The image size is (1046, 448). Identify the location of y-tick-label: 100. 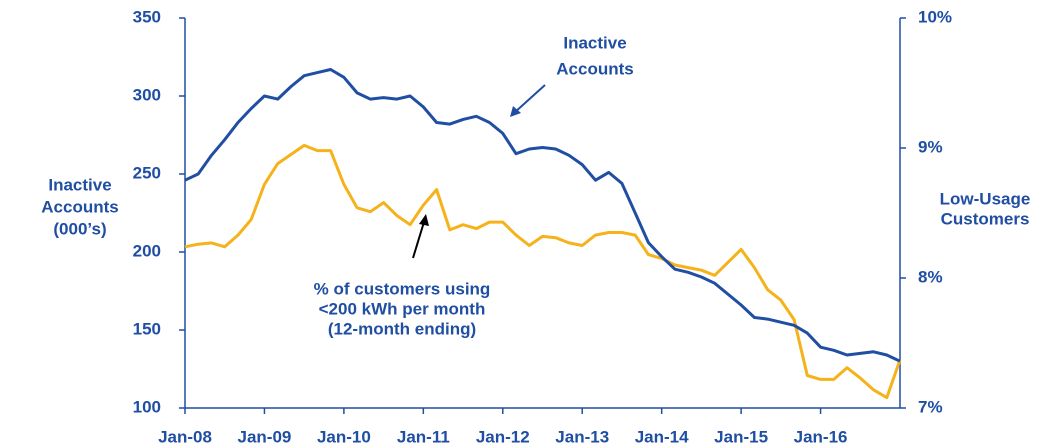
(147, 406).